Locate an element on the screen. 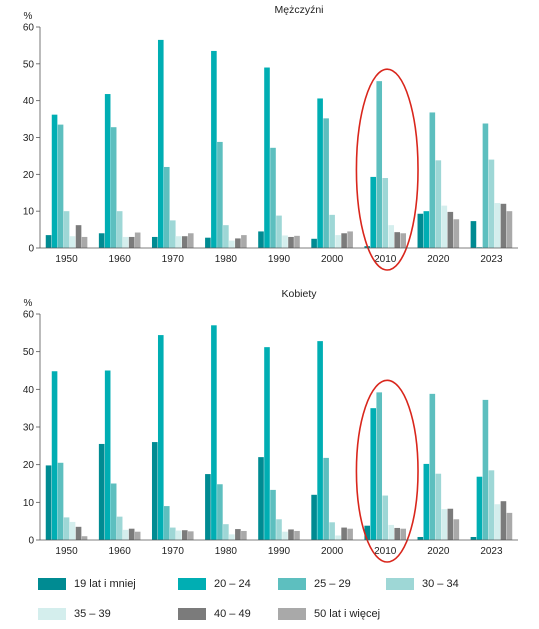  legend-item: 25 – 29 is located at coordinates (314, 584).